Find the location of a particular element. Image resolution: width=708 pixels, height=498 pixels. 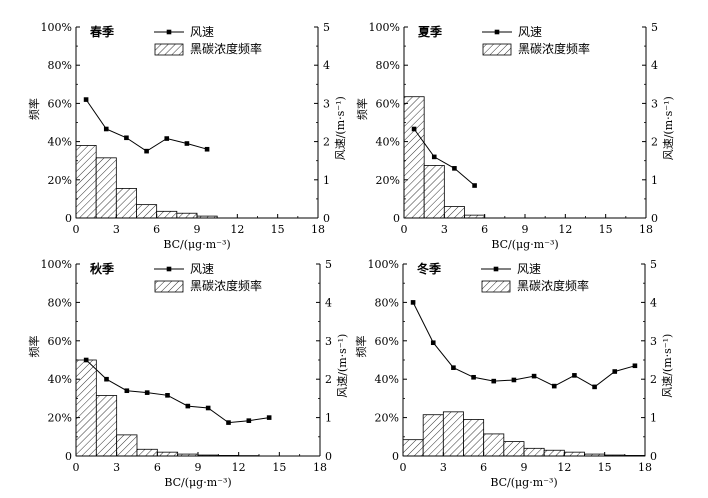

legend-wind-label: 风速 is located at coordinates (529, 269).